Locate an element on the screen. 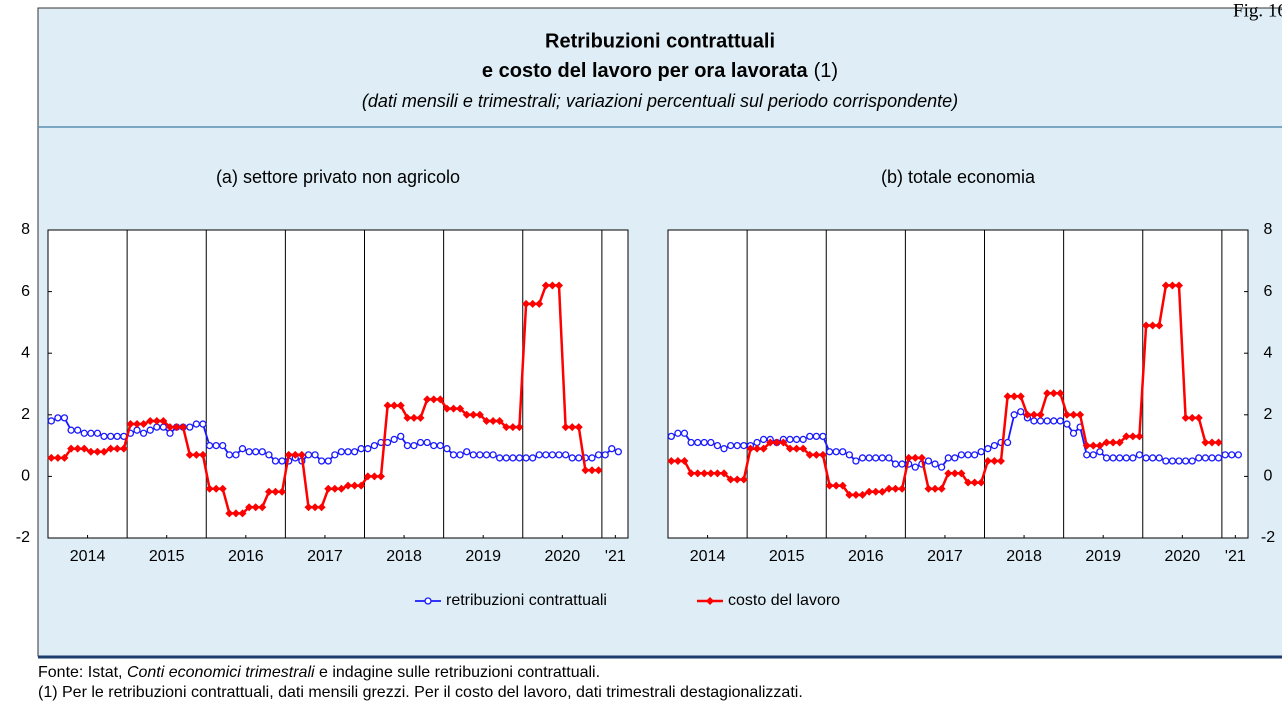 The width and height of the screenshot is (1282, 715). x-tick-label: 2019 is located at coordinates (1103, 556).